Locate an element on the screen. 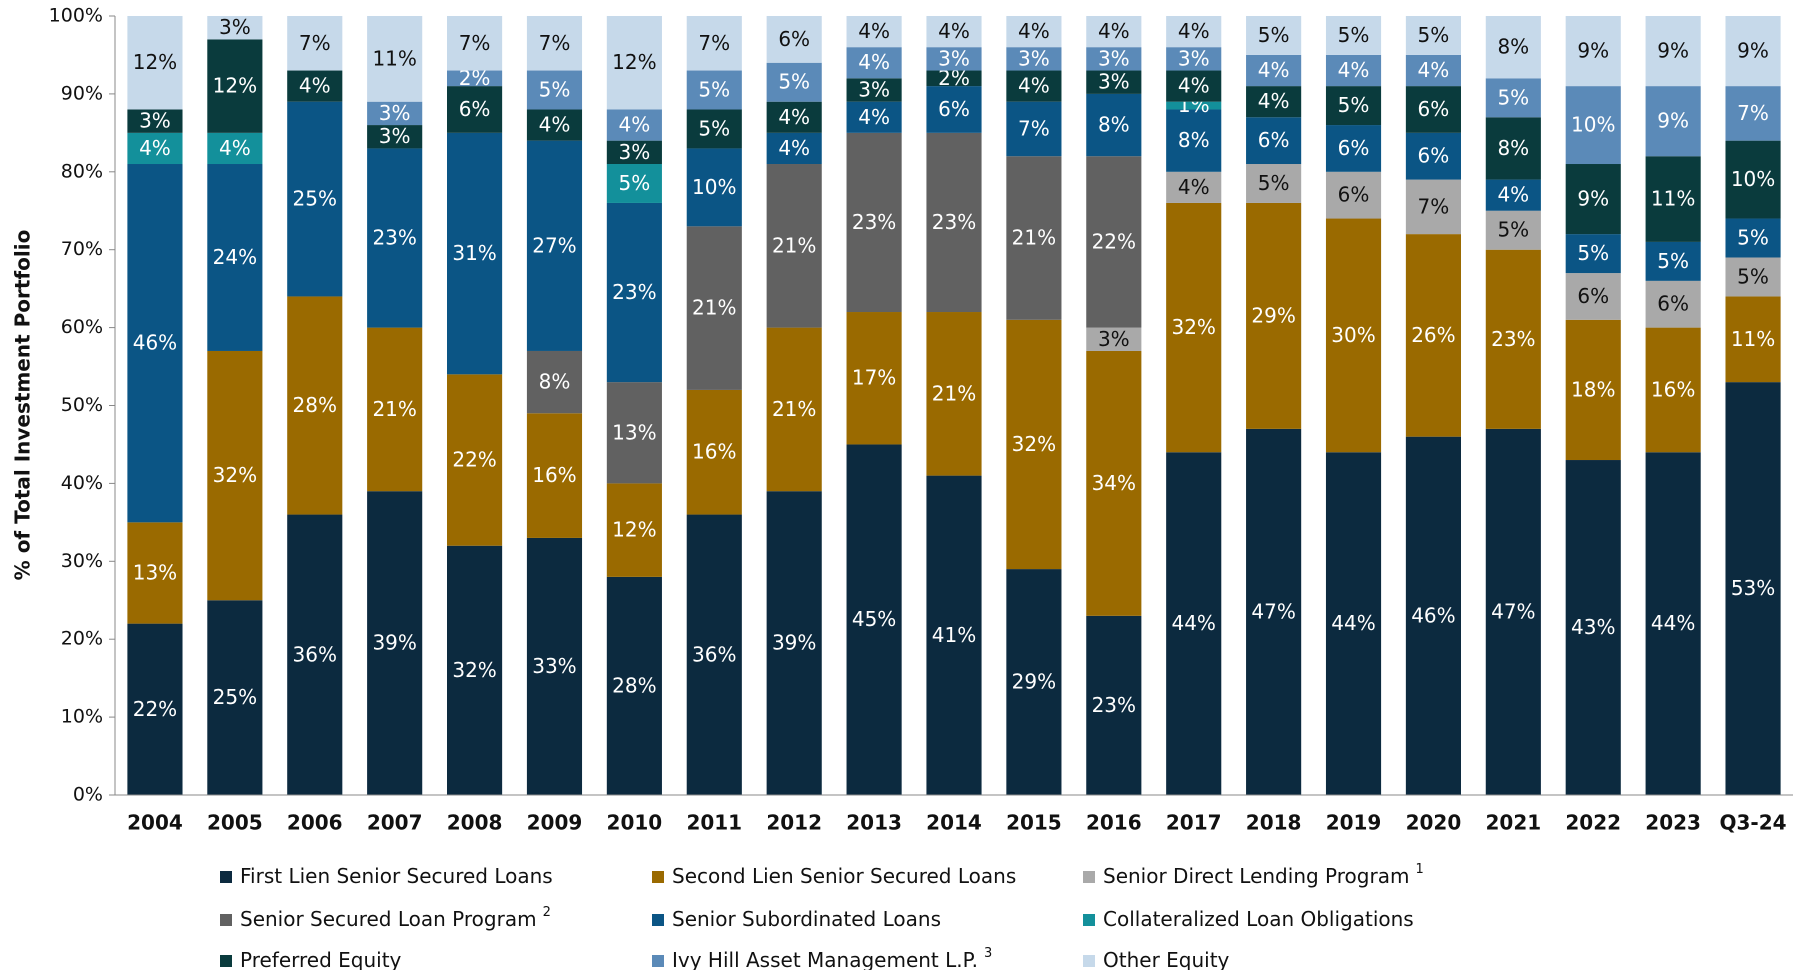  data-label: 8% is located at coordinates (555, 382).